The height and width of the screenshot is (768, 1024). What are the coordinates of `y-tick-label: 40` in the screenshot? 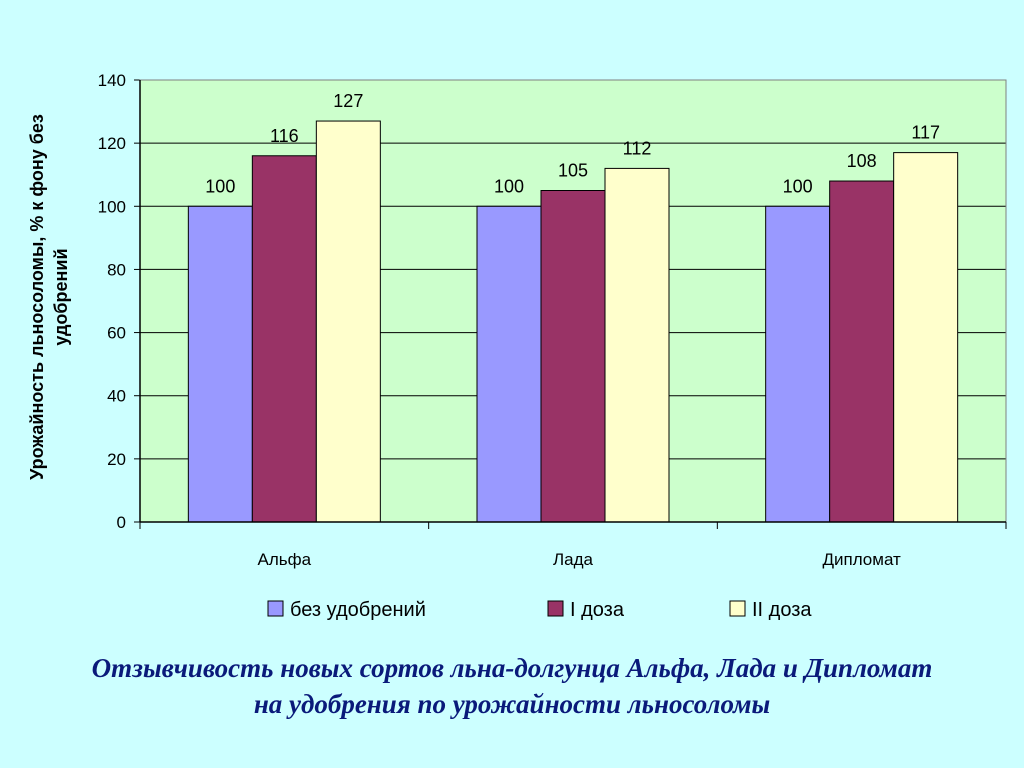 It's located at (116, 396).